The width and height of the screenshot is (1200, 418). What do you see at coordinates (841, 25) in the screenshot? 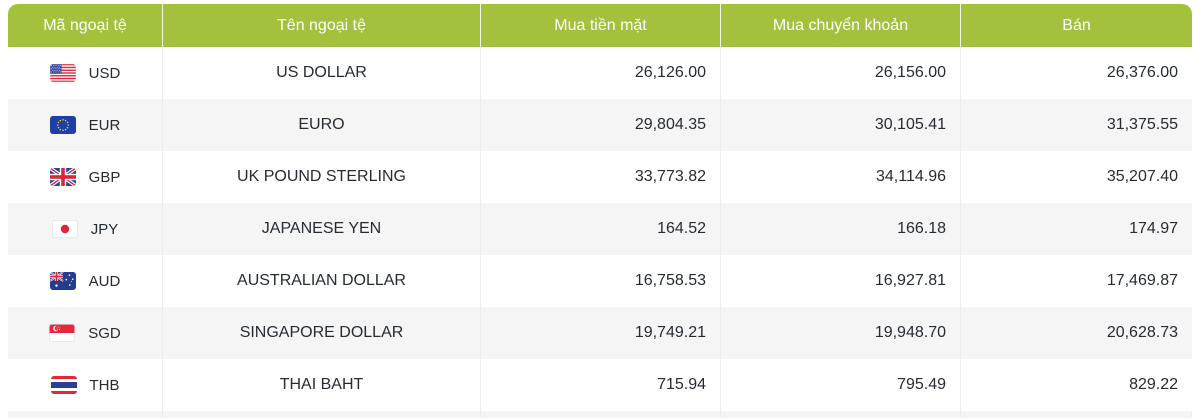
I see `header-cell-buy-transfer: Mua chuyển khoản` at bounding box center [841, 25].